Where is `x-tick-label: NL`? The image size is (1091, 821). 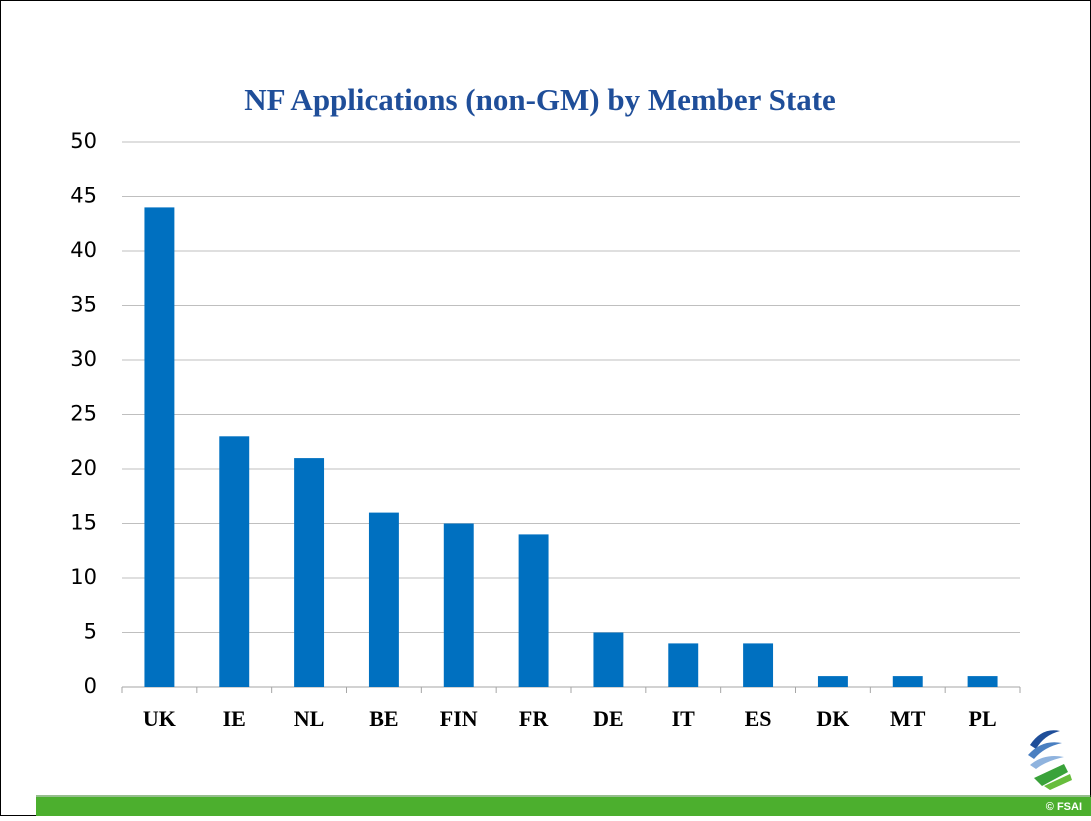 x-tick-label: NL is located at coordinates (309, 718).